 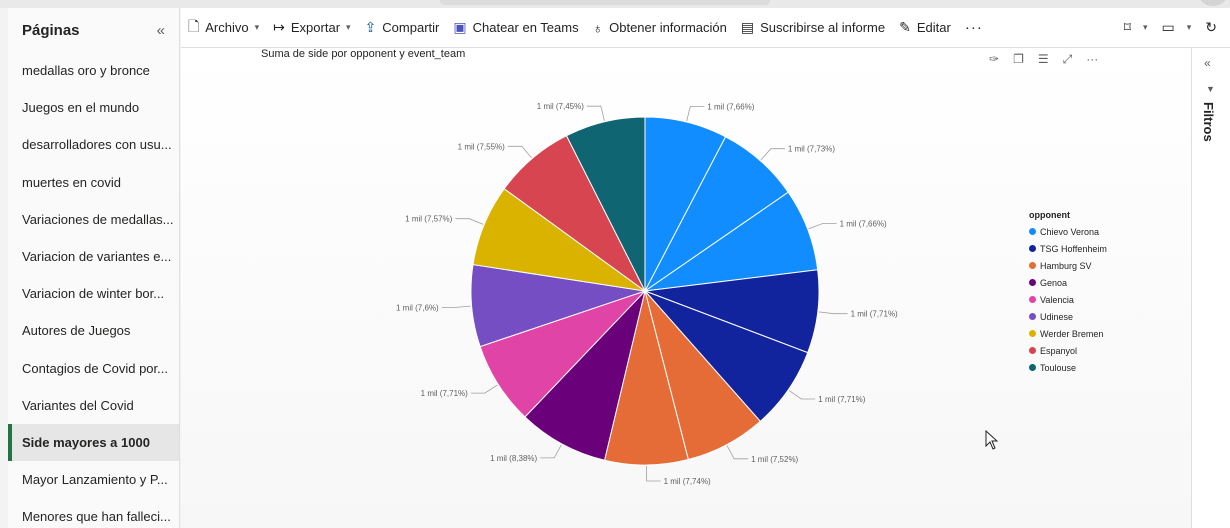 I want to click on info-label: Obtener información, so click(x=668, y=27).